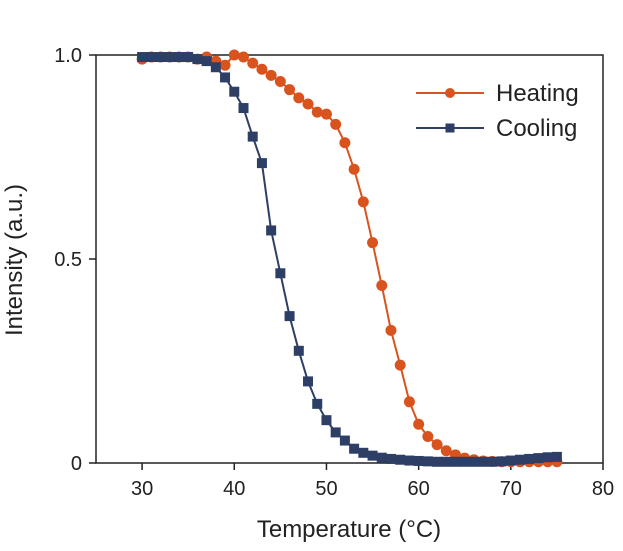 The width and height of the screenshot is (623, 551). I want to click on x-tick-label: 70, so click(511, 489).